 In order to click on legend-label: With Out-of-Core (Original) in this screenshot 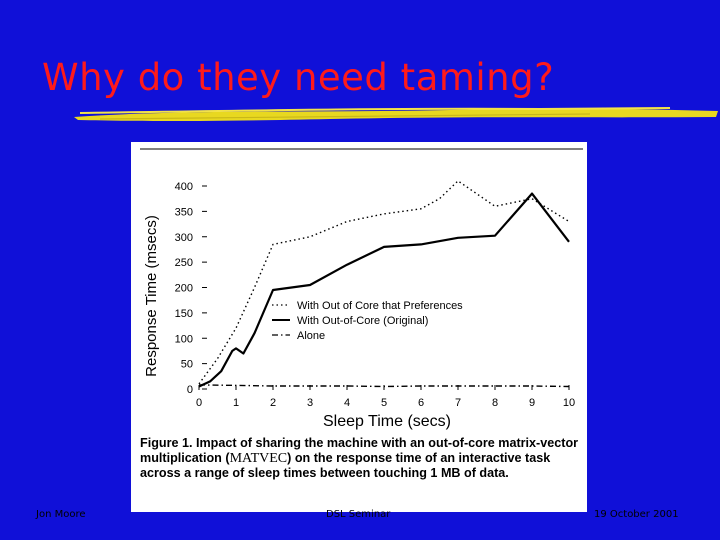, I will do `click(362, 321)`.